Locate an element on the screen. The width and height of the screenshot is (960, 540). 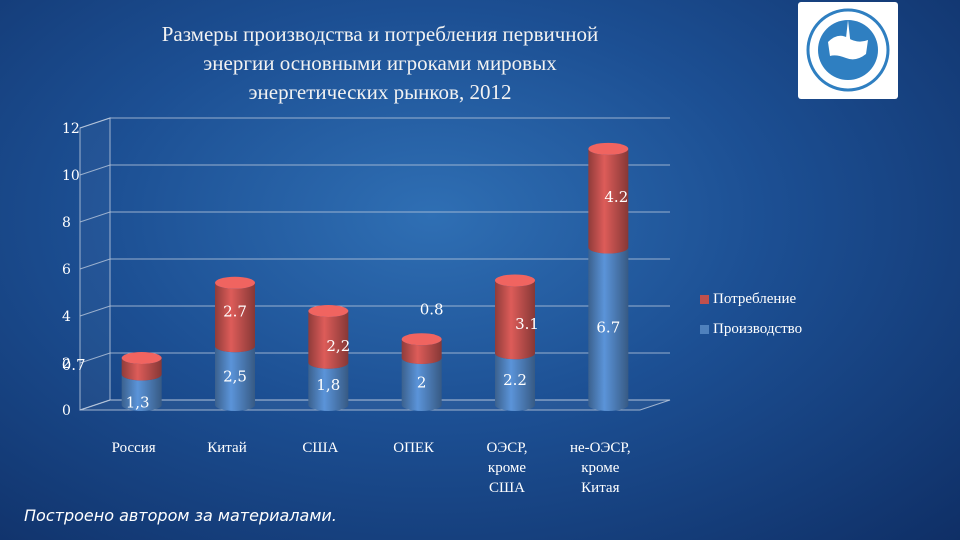
bar-consumption-0-body is located at coordinates (141, 369).